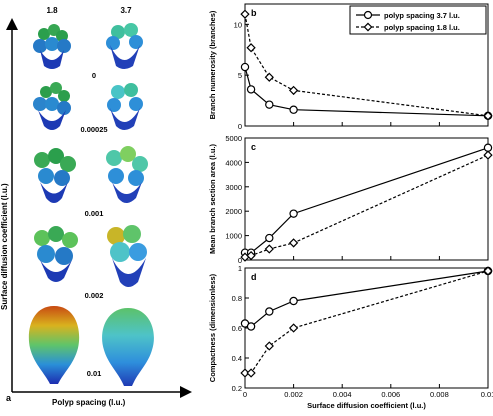 The image size is (493, 416). What do you see at coordinates (93, 129) in the screenshot?
I see `row-label-2: 0.00025` at bounding box center [93, 129].